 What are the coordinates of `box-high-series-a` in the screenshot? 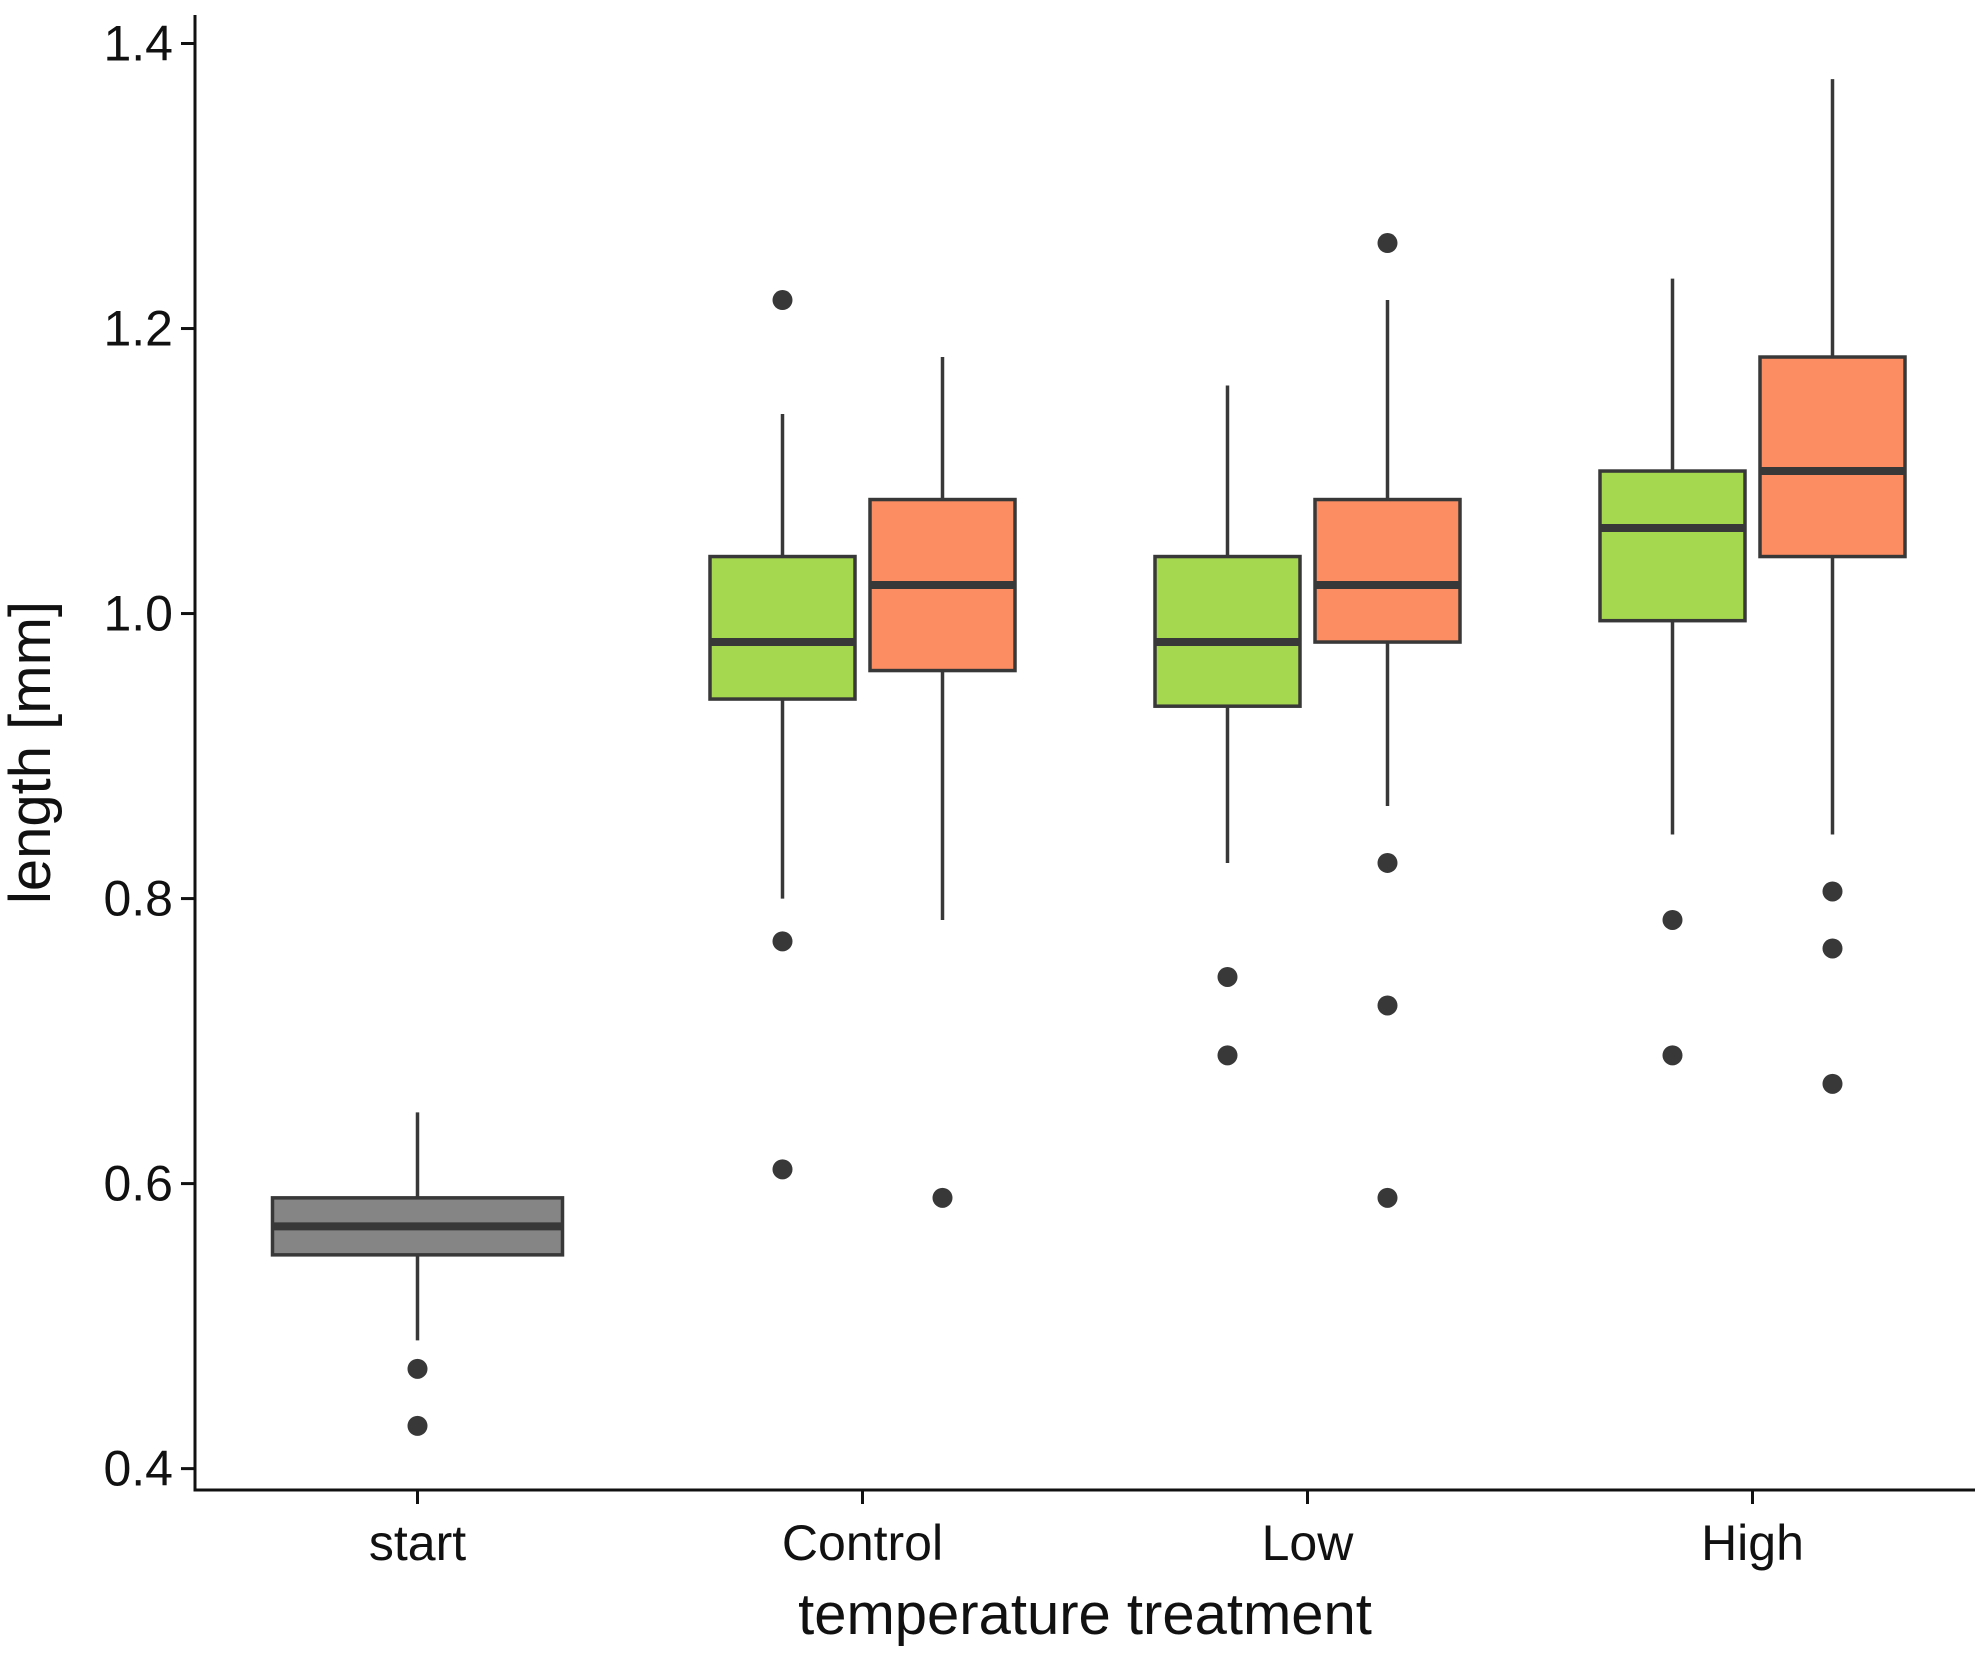 It's located at (1672, 672).